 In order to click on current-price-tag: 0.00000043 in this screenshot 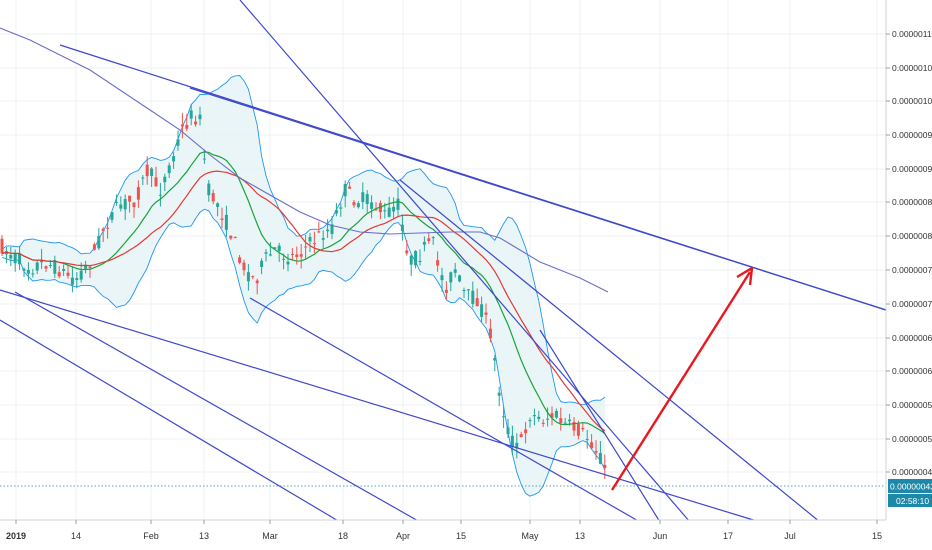, I will do `click(910, 486)`.